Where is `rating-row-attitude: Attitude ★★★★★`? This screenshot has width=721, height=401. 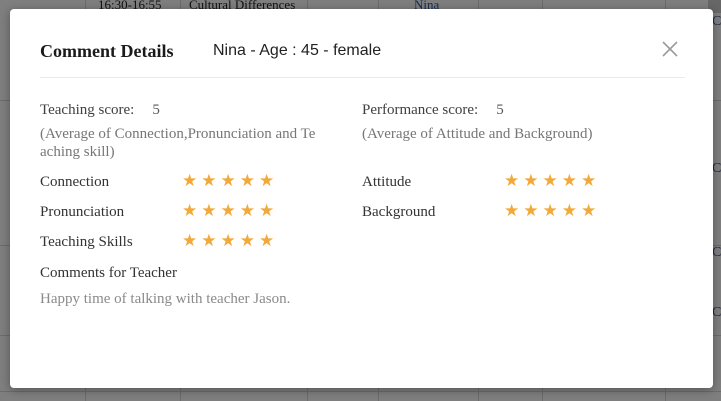
rating-row-attitude: Attitude ★★★★★ is located at coordinates (518, 182).